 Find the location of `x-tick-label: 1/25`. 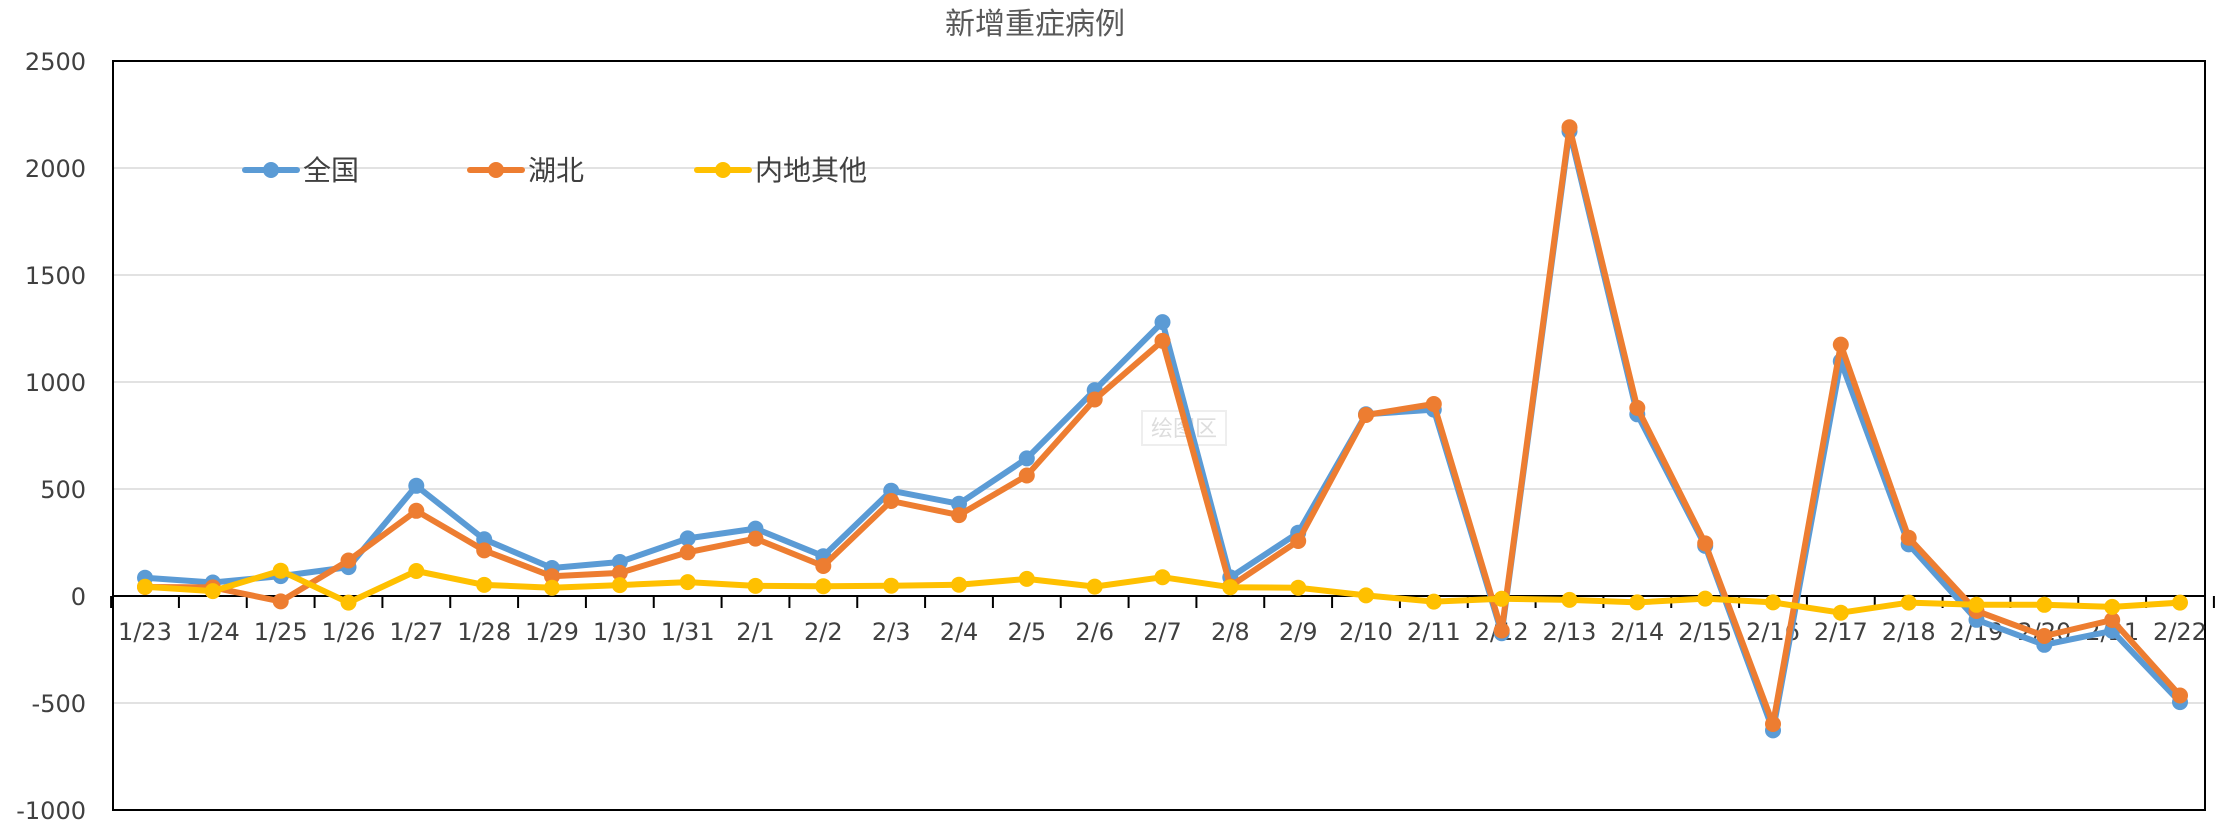

x-tick-label: 1/25 is located at coordinates (281, 632).